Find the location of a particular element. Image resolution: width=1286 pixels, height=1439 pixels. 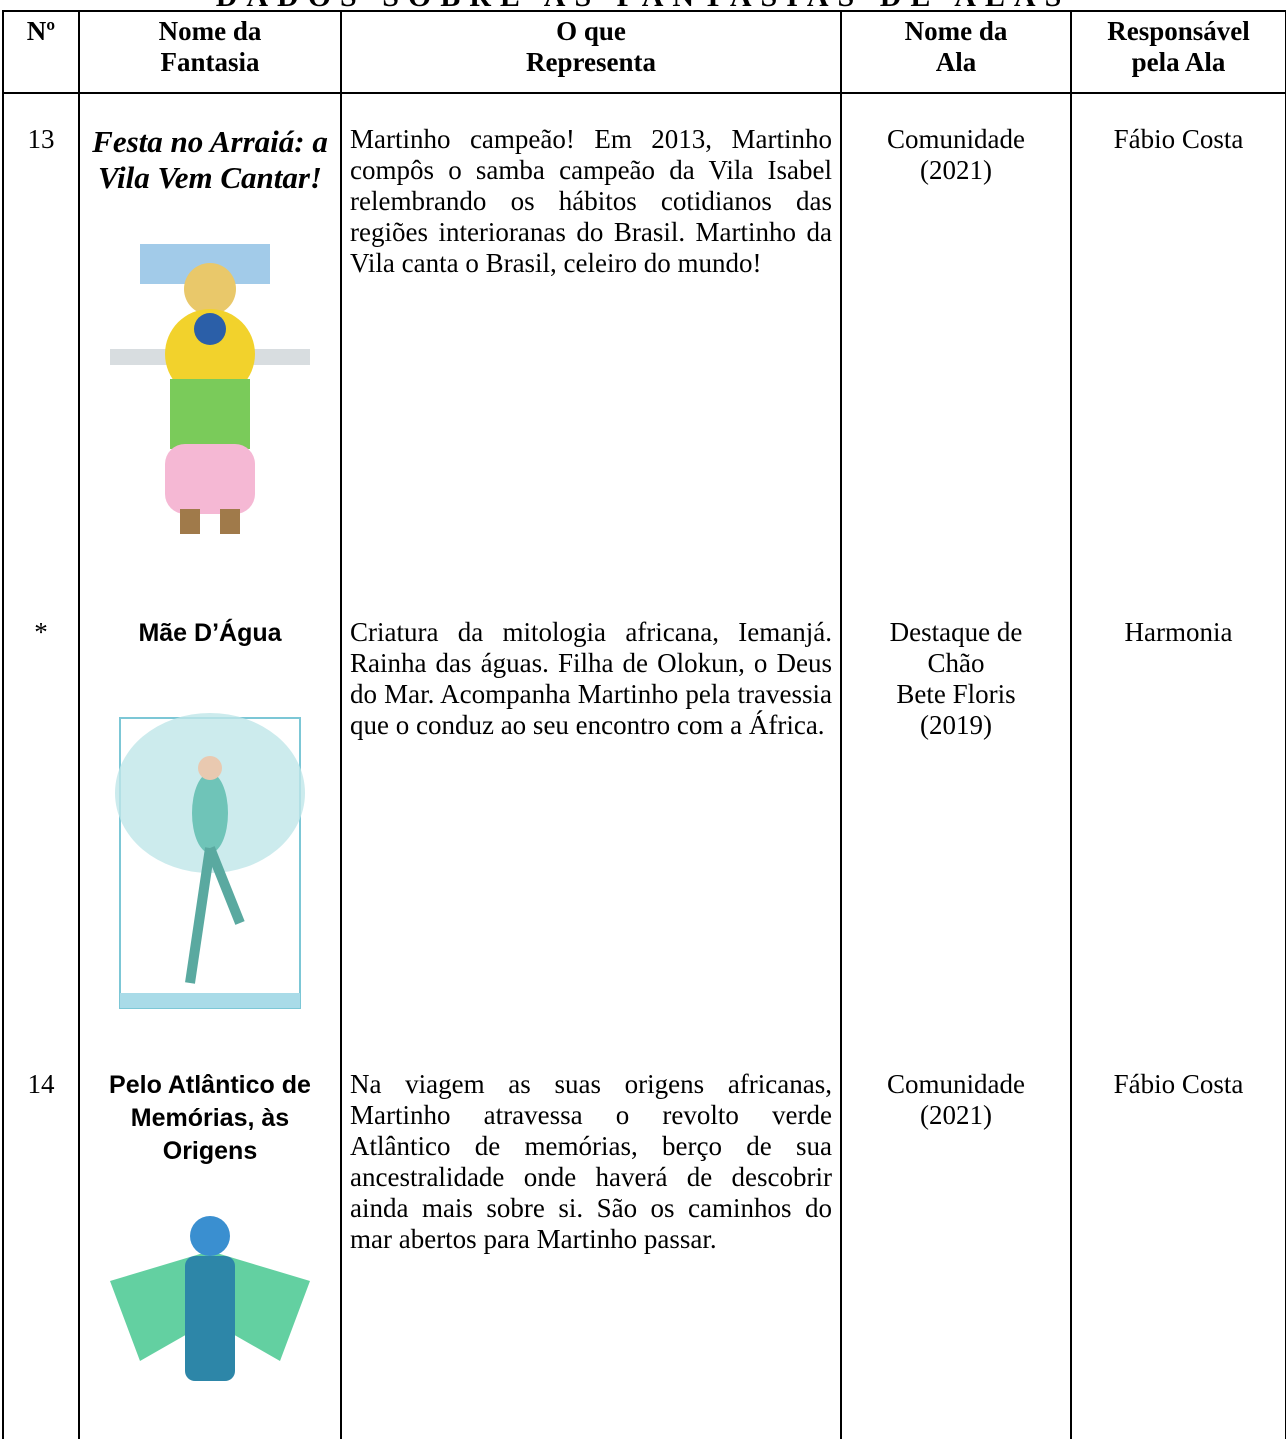

cell-name: Pelo Atlântico de Memórias, às Origens is located at coordinates (210, 1239).